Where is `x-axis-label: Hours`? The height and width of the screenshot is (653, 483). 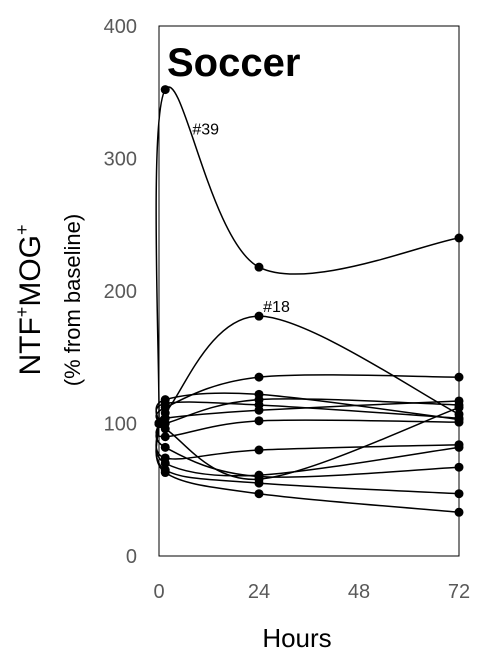
x-axis-label: Hours is located at coordinates (296, 638).